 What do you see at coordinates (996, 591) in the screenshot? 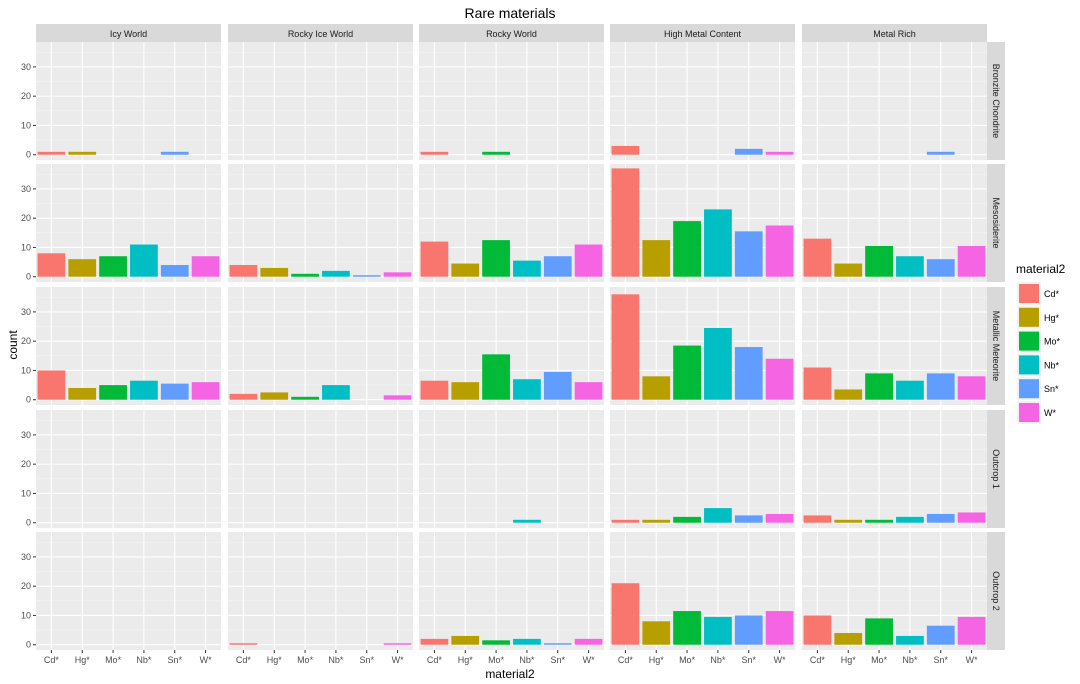
I see `facet-row-strip-outcrop-2: Outcrop 2` at bounding box center [996, 591].